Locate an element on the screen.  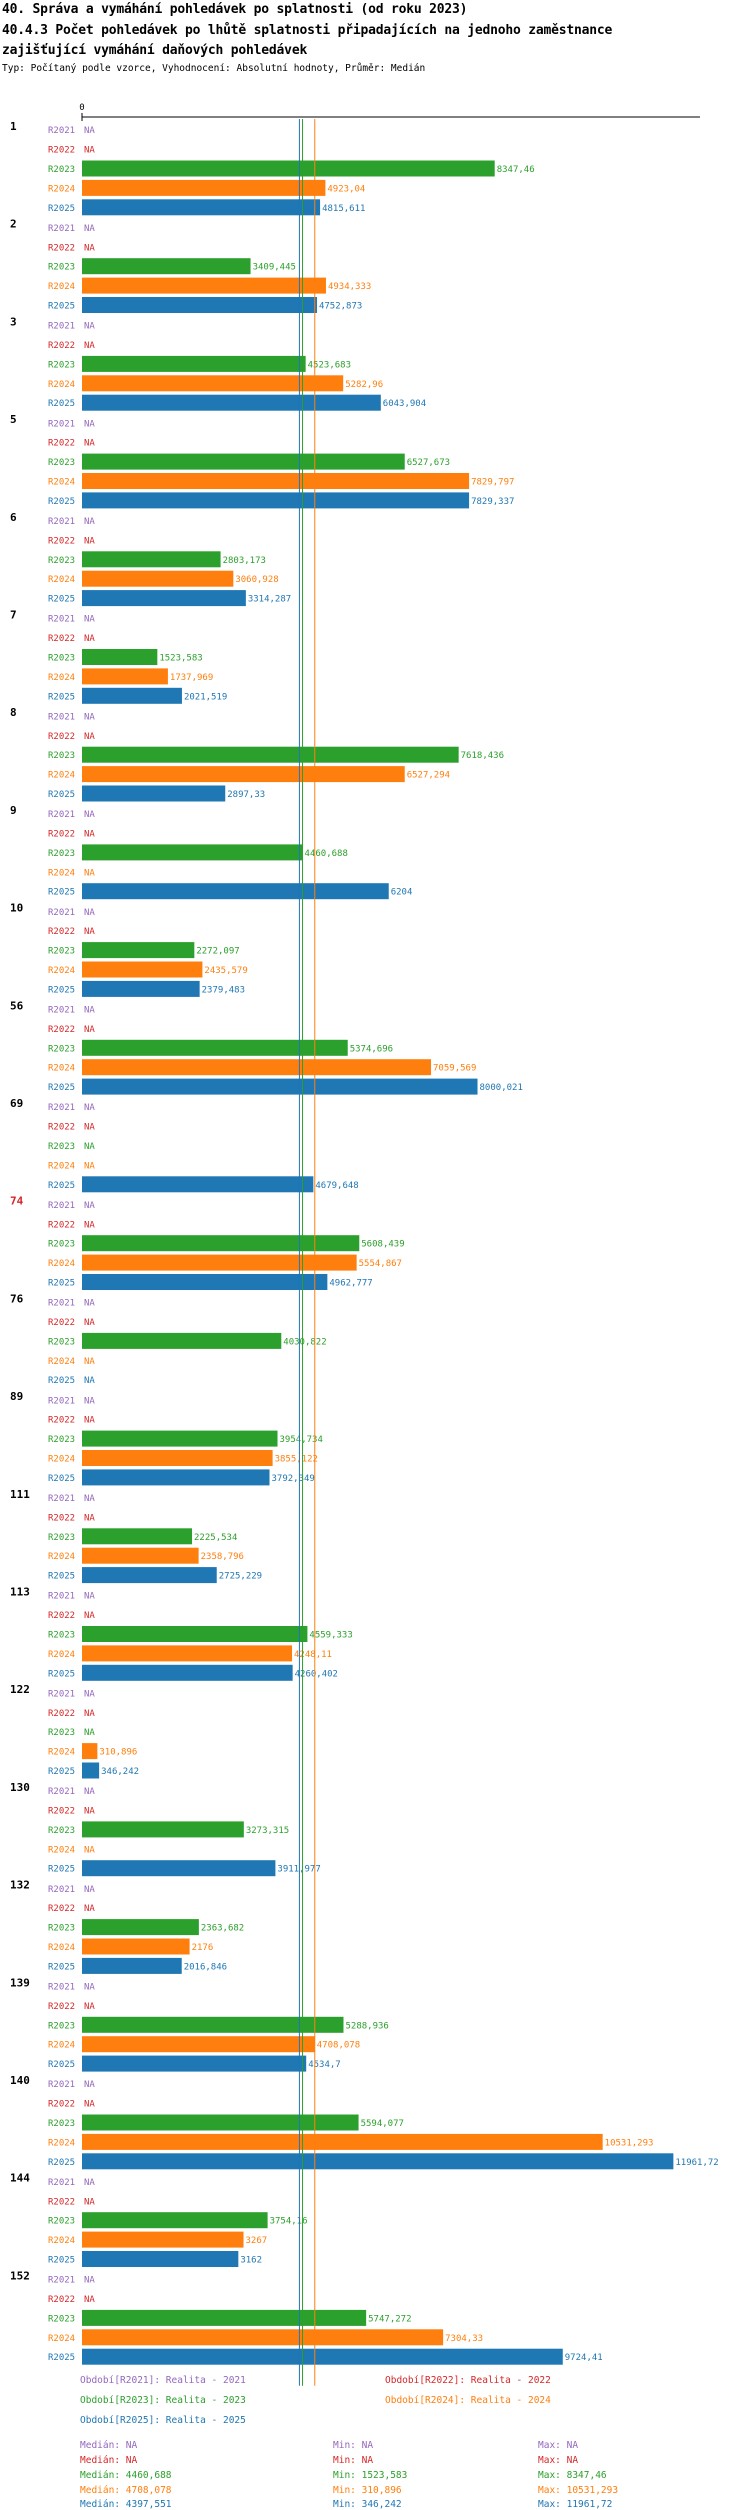
bar-value-label: 4248,11 is located at coordinates (313, 1655).